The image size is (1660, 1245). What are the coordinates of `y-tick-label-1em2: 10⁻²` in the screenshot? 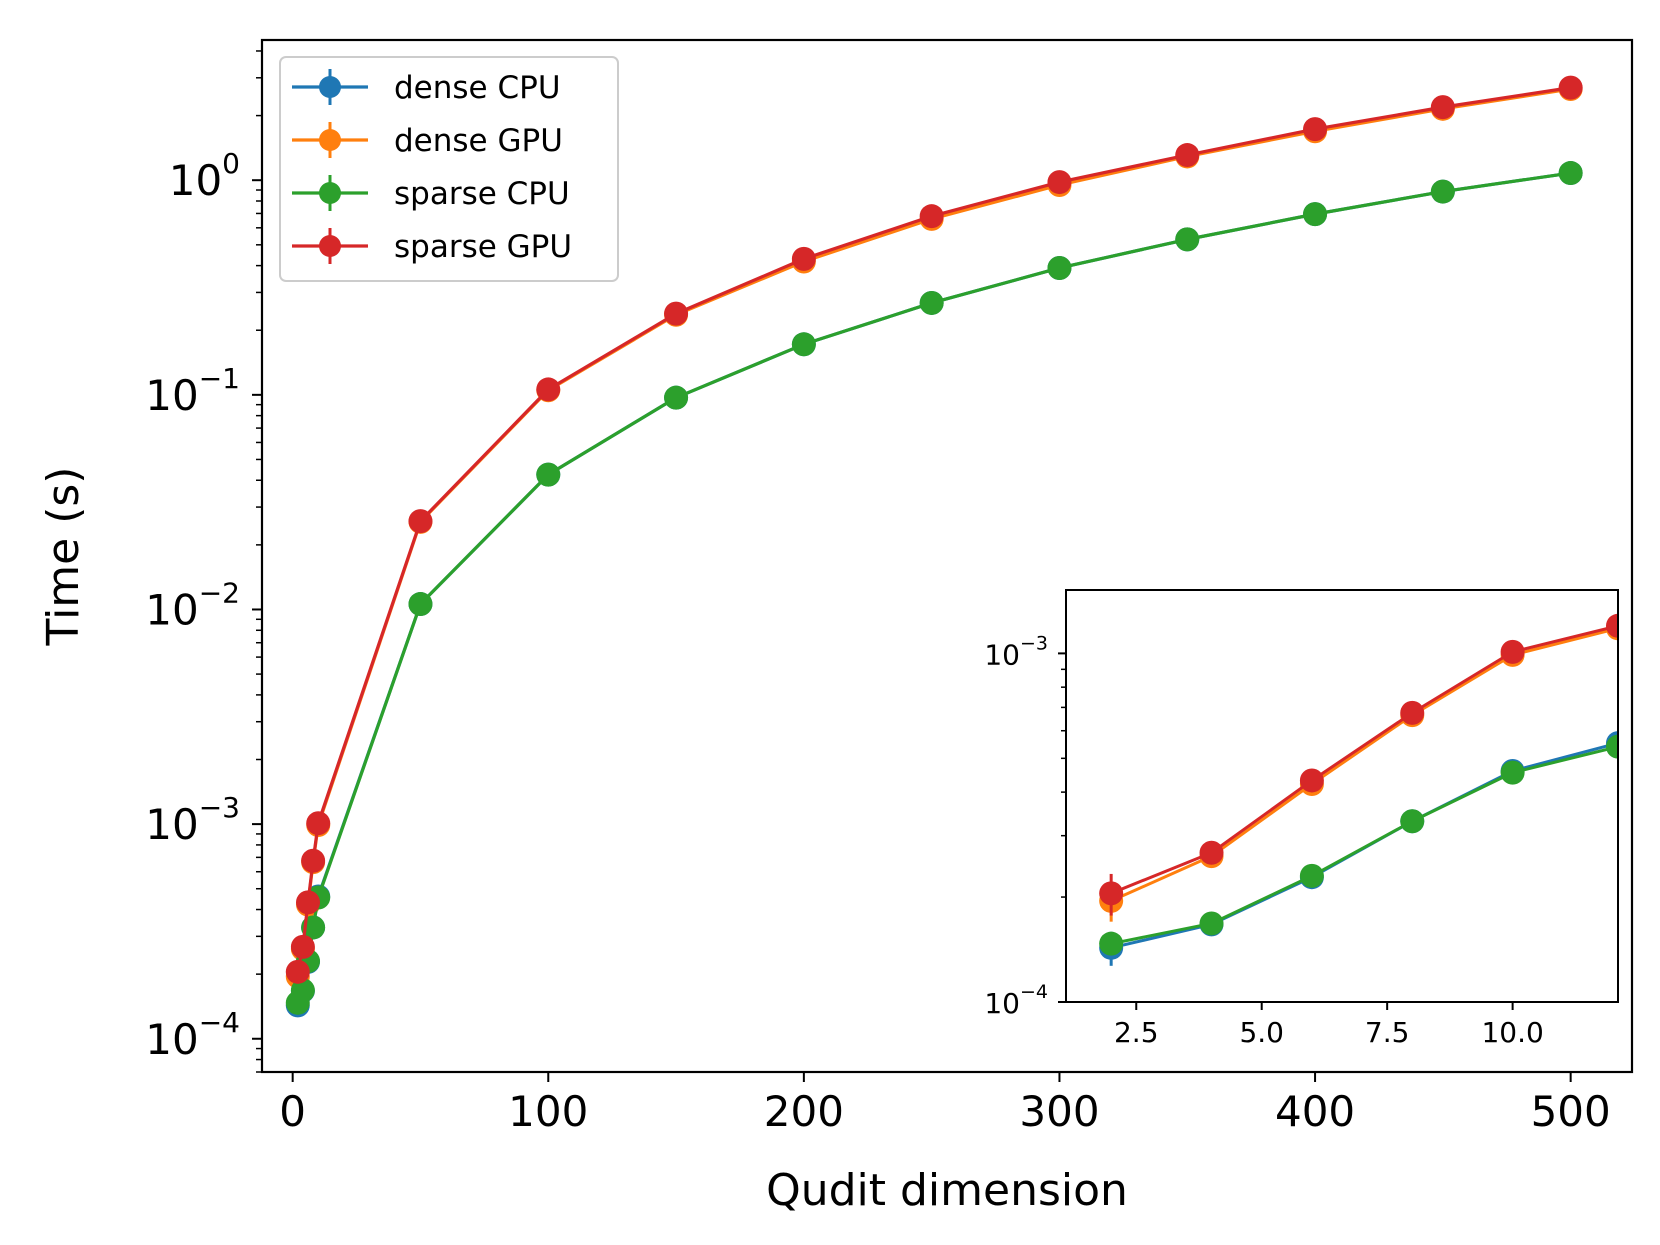 It's located at (192, 605).